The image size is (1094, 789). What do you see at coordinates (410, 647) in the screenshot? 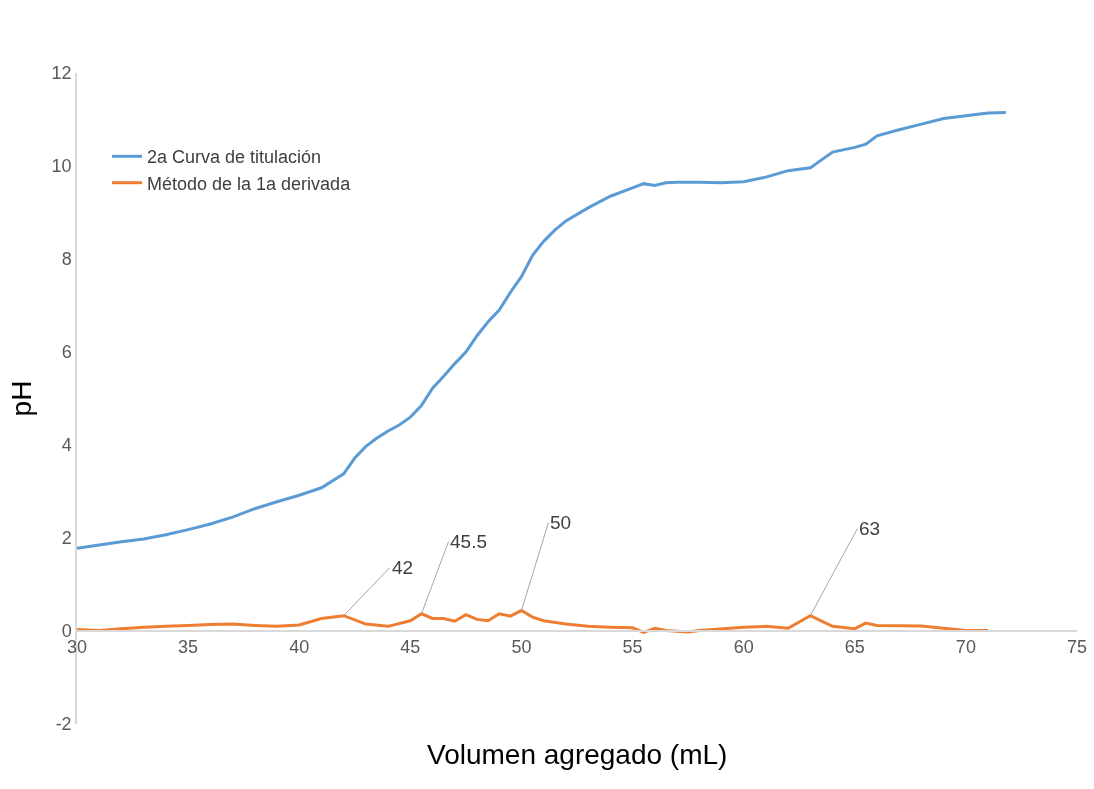
I see `x-tick-label: 45` at bounding box center [410, 647].